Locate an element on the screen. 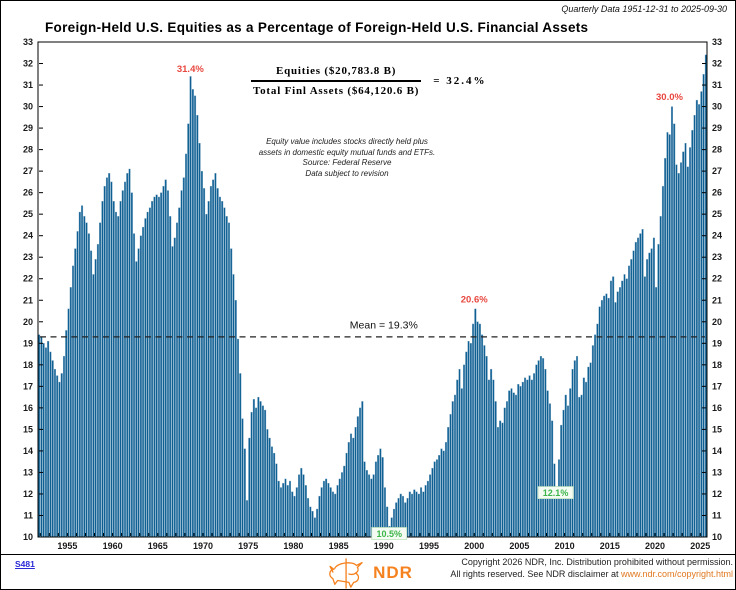 Image resolution: width=736 pixels, height=590 pixels. x-axis-label: 1965 is located at coordinates (158, 546).